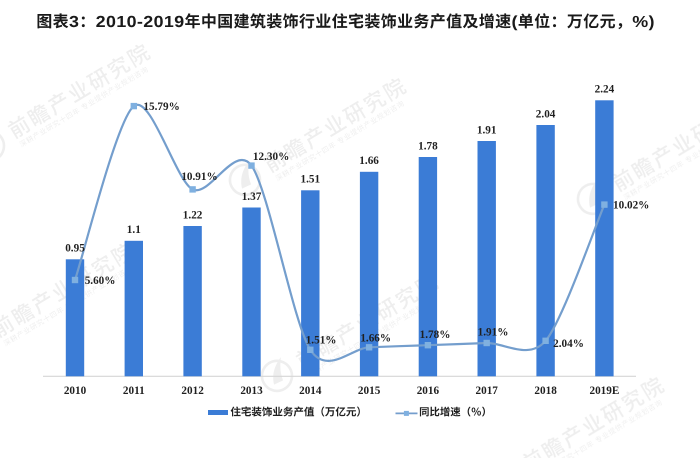  I want to click on svg-text: 1.78%, so click(435, 335).